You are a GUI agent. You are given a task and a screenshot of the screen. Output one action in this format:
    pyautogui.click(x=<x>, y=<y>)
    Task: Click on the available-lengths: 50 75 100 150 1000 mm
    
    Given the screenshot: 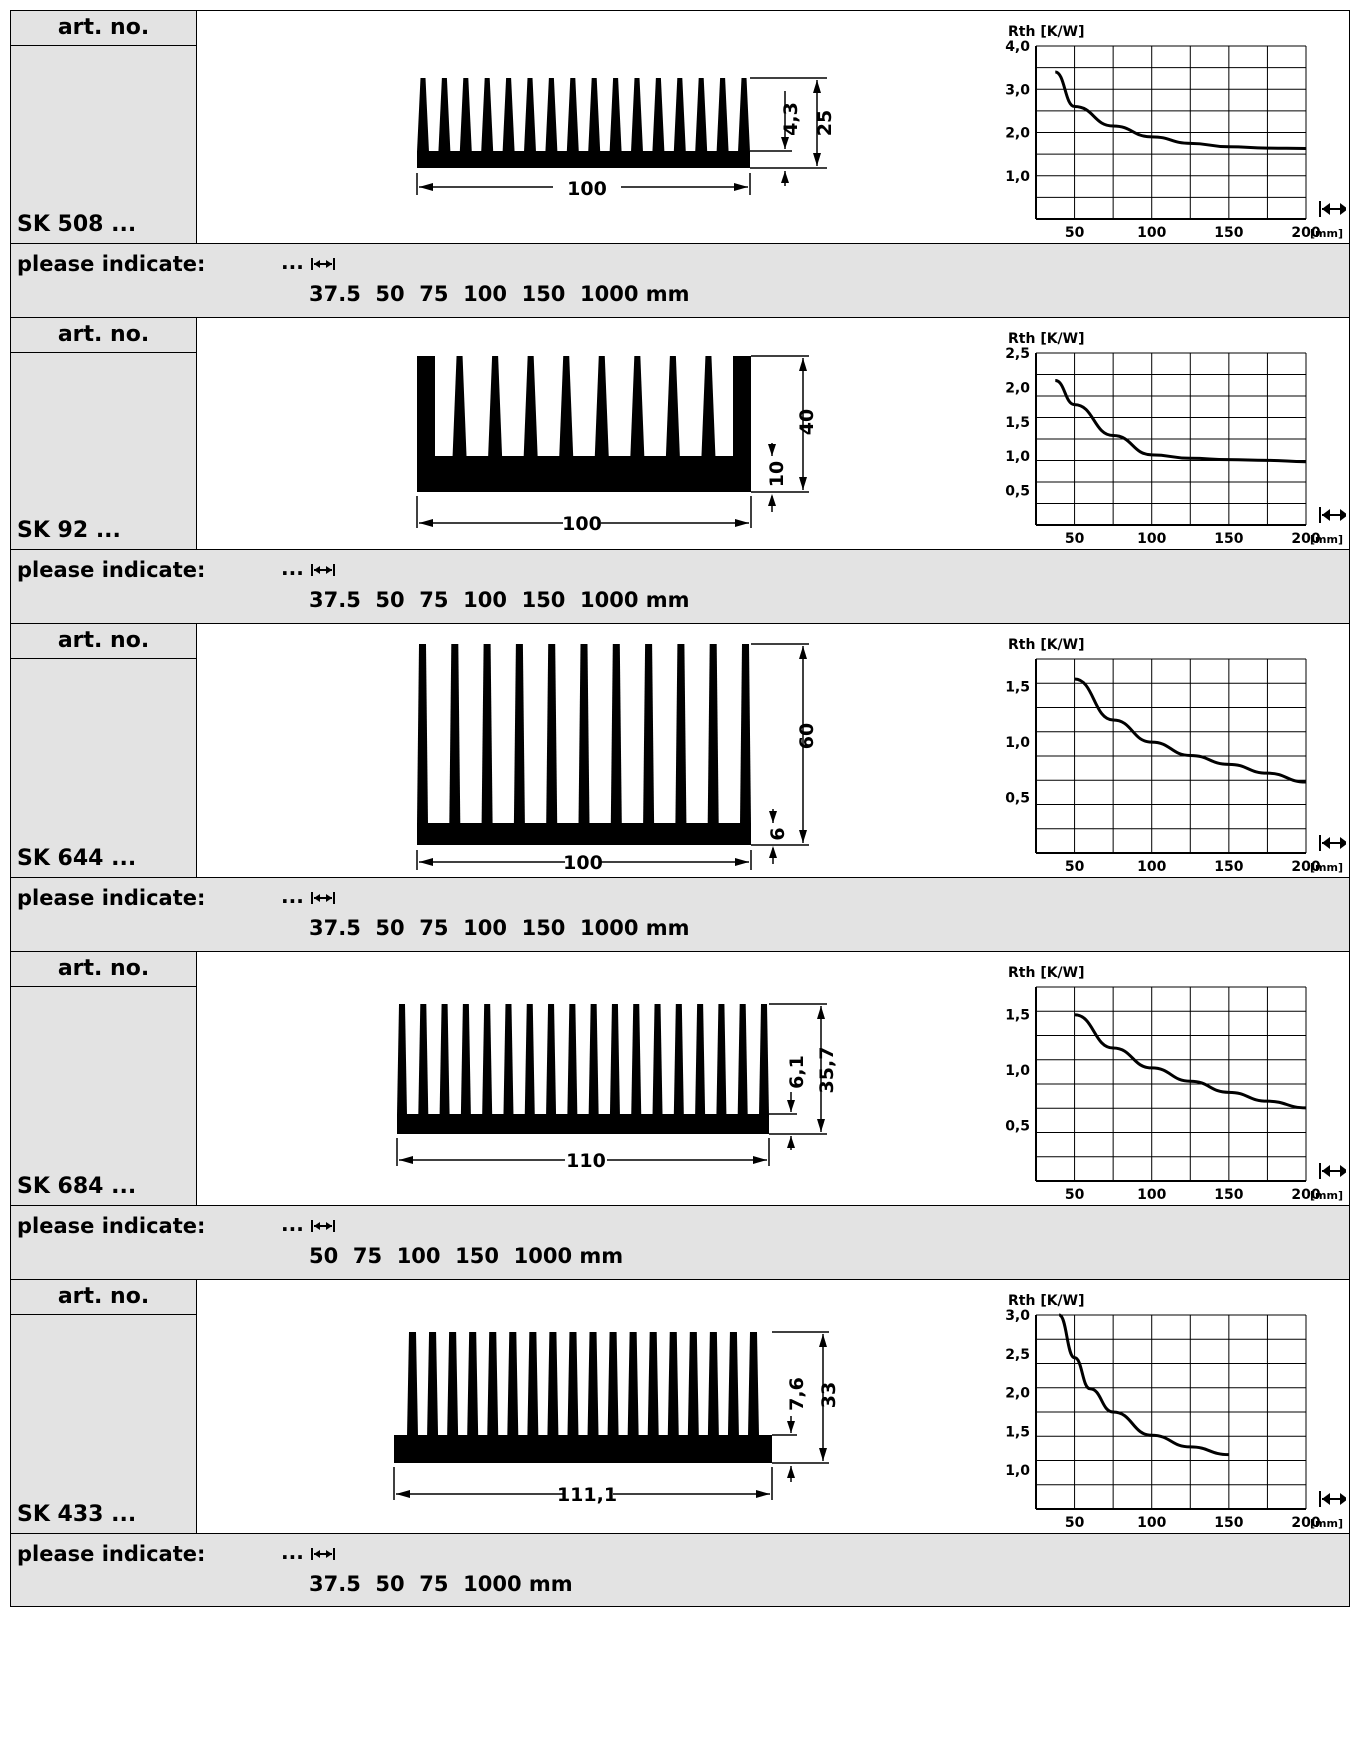 What is the action you would take?
    pyautogui.click(x=466, y=1256)
    